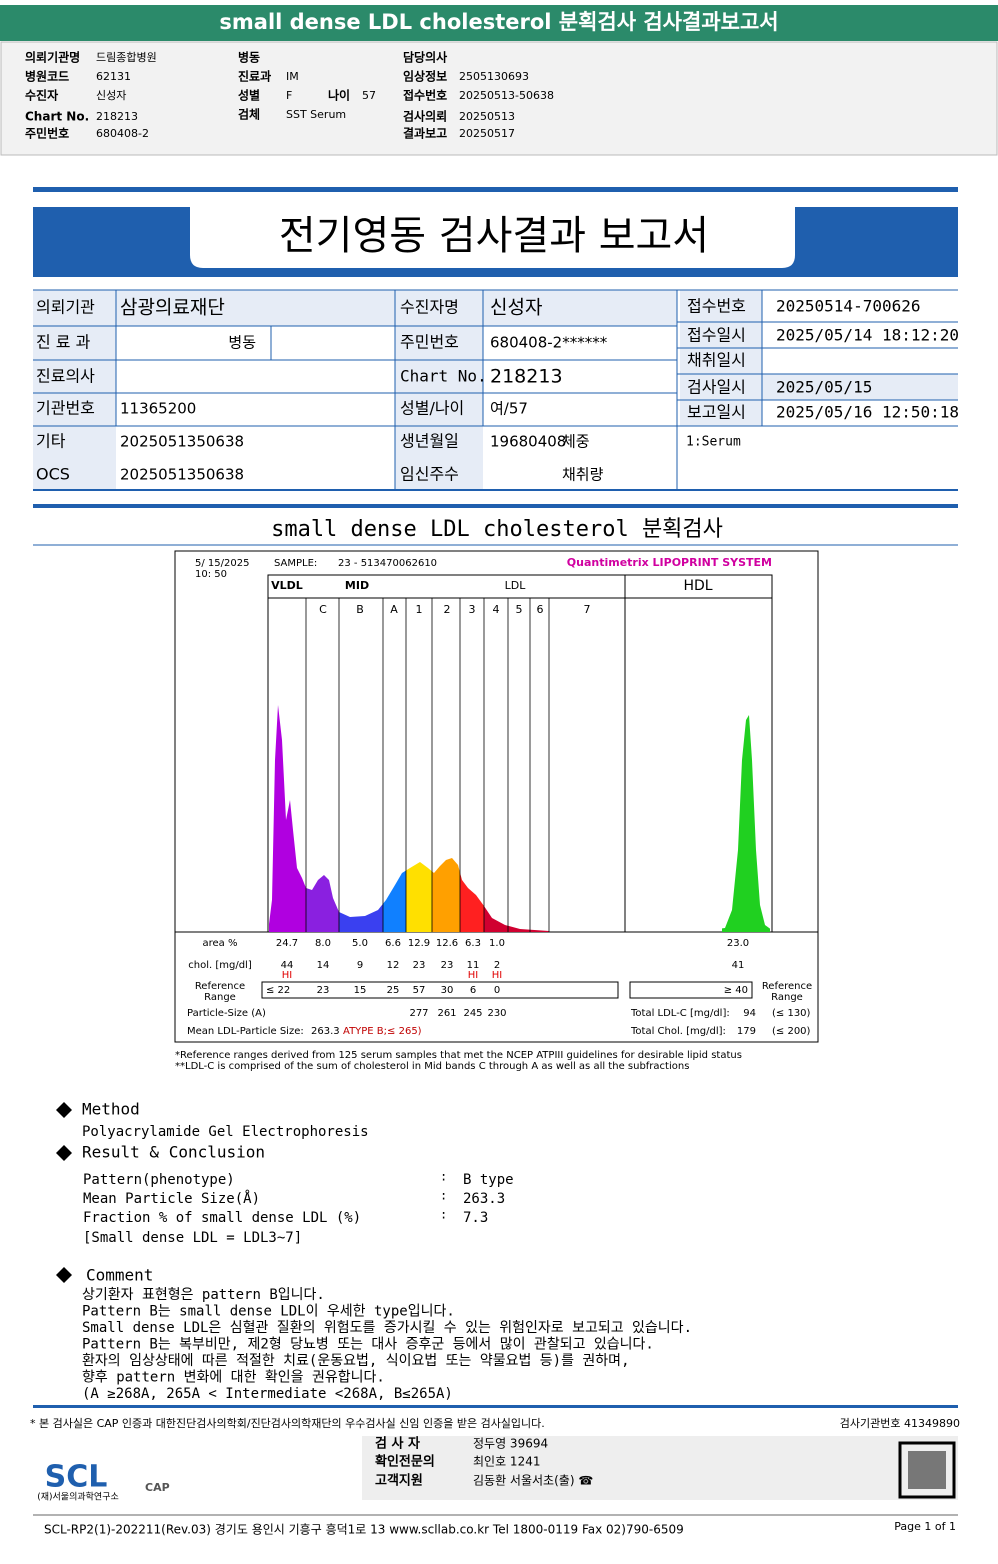 The width and height of the screenshot is (998, 1564). I want to click on band-label: A, so click(394, 609).